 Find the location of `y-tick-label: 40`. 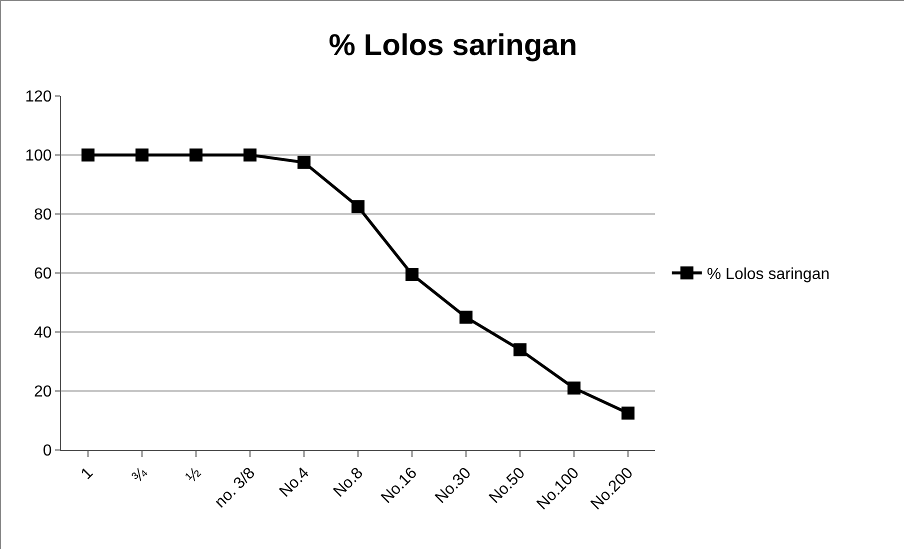

y-tick-label: 40 is located at coordinates (43, 333).